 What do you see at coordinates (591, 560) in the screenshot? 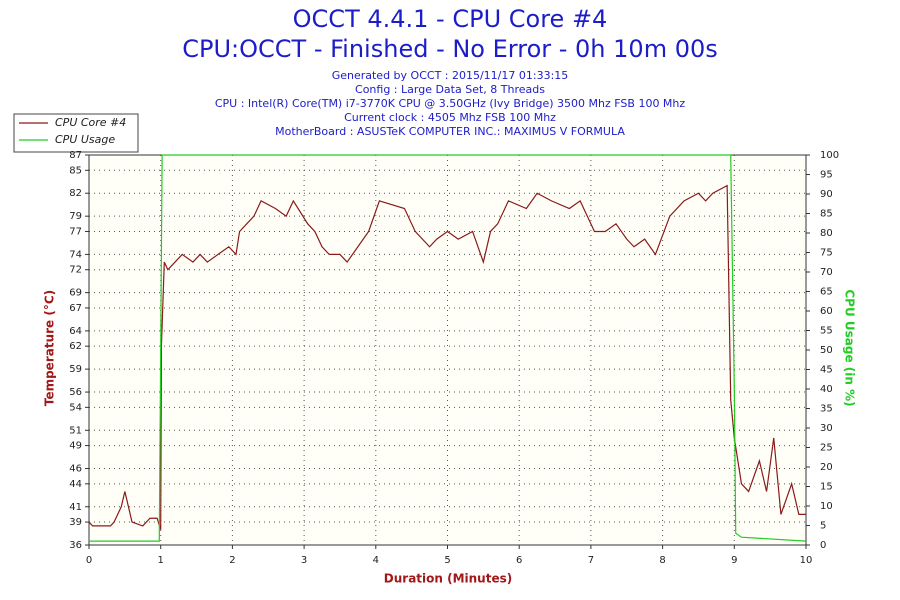
I see `x-tick-label: 7` at bounding box center [591, 560].